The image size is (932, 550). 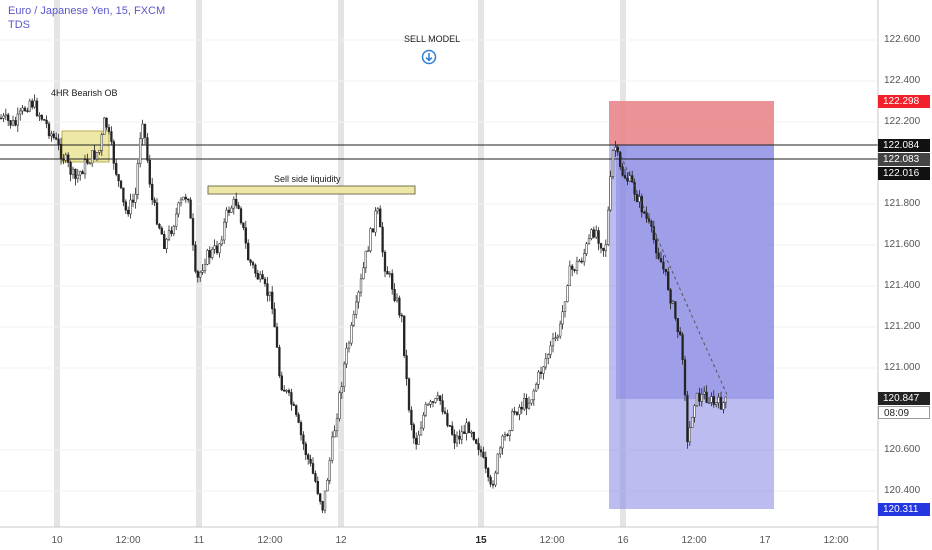 I want to click on y-tick: 120.600, so click(x=902, y=449).